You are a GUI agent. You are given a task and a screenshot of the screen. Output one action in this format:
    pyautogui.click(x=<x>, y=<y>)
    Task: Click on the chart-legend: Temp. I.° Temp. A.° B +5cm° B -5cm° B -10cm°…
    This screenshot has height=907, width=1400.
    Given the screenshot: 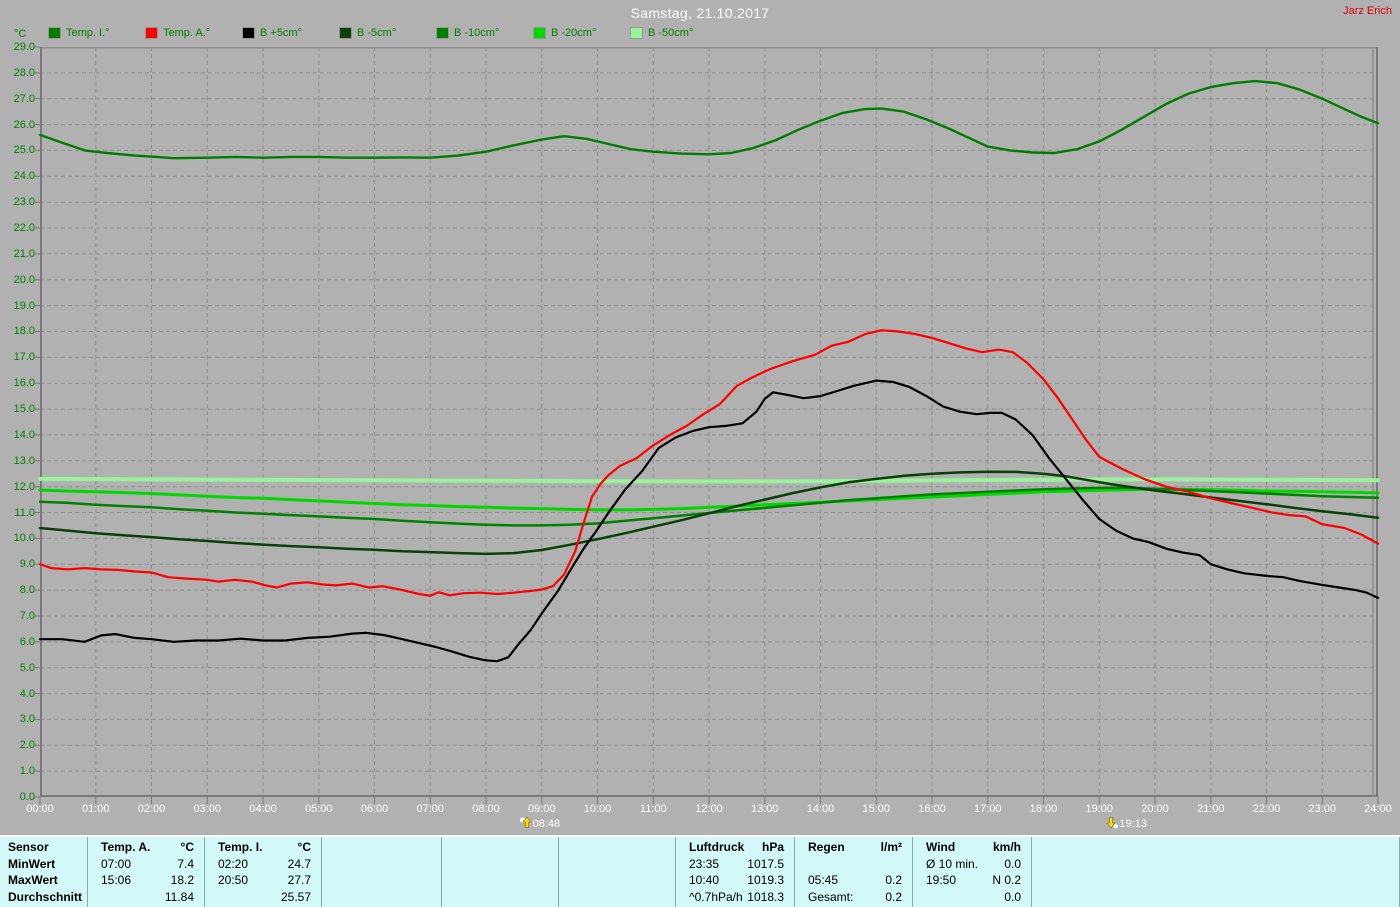 What is the action you would take?
    pyautogui.click(x=387, y=33)
    